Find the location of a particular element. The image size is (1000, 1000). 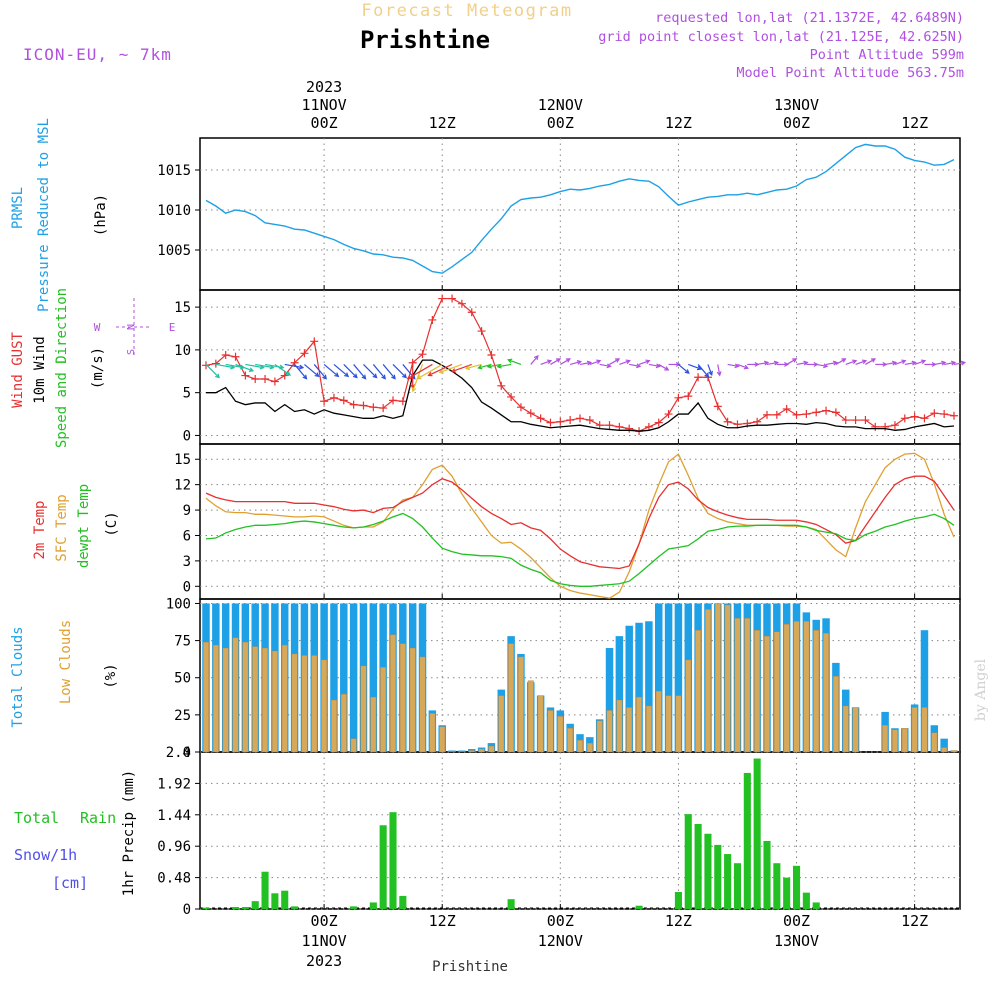

top-time-text: 00Z is located at coordinates (796, 123).